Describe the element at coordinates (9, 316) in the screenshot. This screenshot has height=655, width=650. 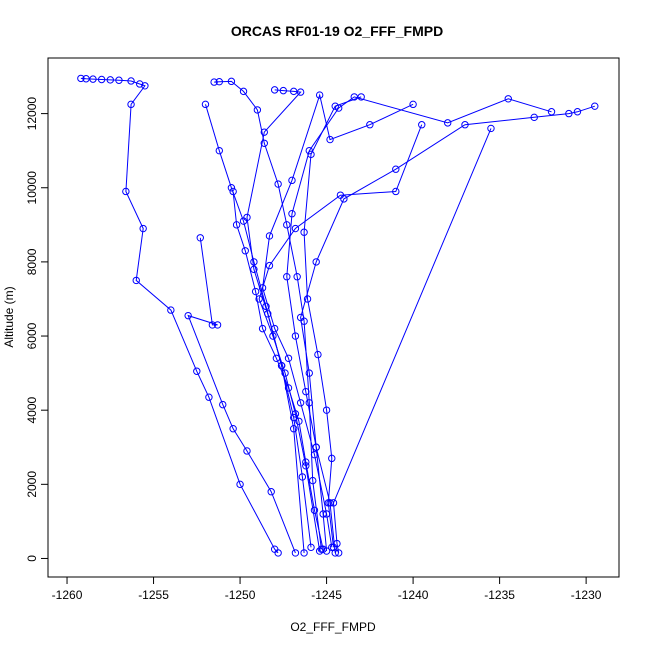
I see `y-axis-label: Altitude (m)` at that location.